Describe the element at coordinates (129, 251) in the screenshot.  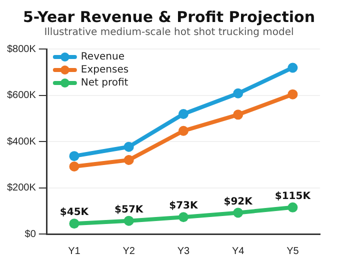
I see `x-tick-label: Y2` at that location.